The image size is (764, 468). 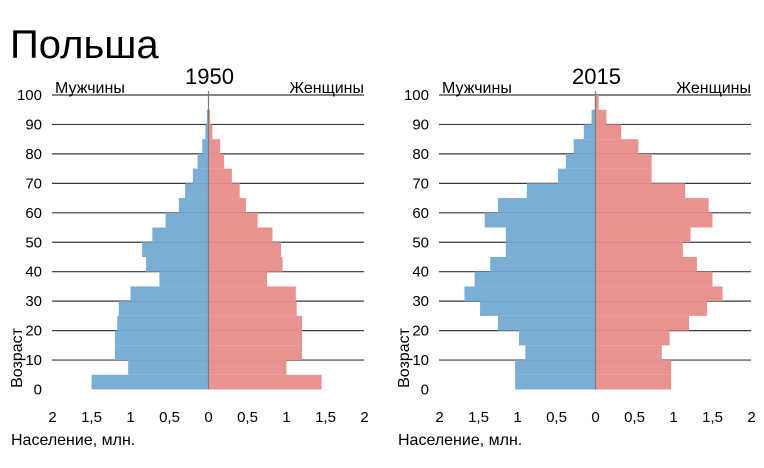 I want to click on figure-title: Польша, so click(x=84, y=45).